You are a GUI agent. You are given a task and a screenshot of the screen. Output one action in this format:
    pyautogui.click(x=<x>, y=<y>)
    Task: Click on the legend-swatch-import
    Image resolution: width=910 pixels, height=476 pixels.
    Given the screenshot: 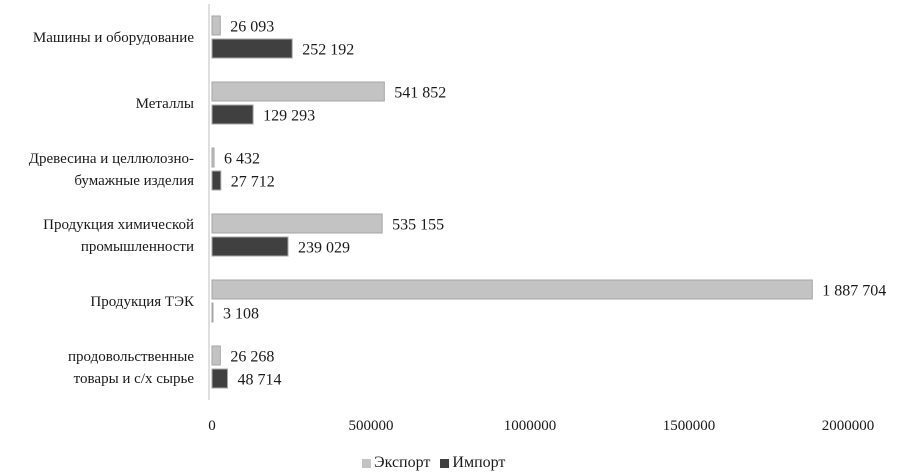 What is the action you would take?
    pyautogui.click(x=445, y=463)
    